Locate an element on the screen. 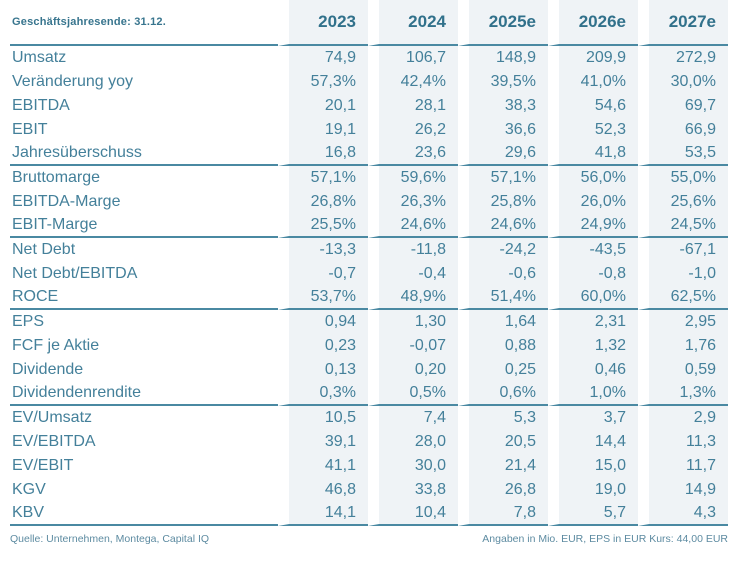 The height and width of the screenshot is (563, 738). cell-value: 24,6% is located at coordinates (413, 226).